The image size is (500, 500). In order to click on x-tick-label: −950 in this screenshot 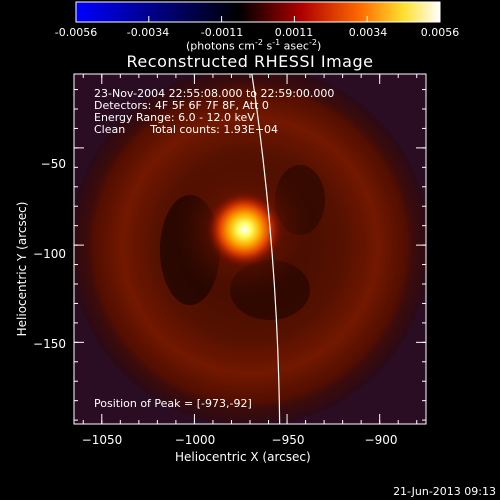, I will do `click(288, 440)`.